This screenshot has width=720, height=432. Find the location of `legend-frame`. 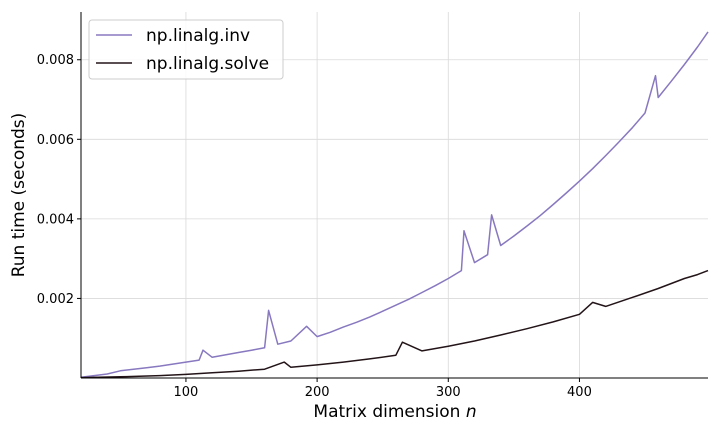

legend-frame is located at coordinates (186, 49).